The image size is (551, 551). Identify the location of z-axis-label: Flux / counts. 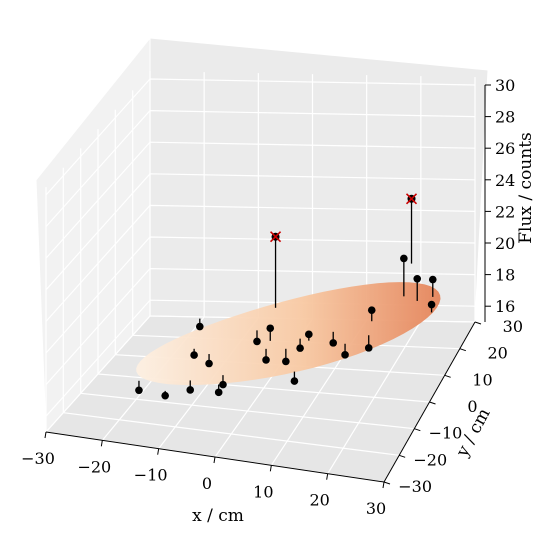
(526, 188).